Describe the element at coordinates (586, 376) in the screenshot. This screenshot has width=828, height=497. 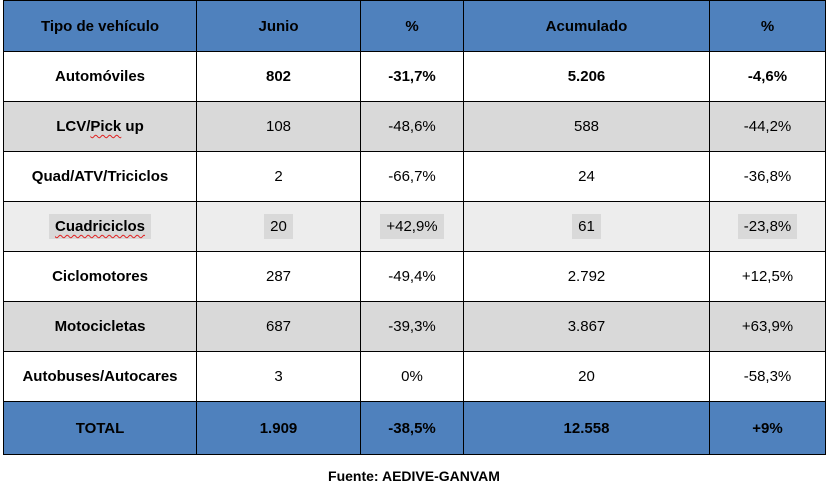
I see `cumulative-cell: 20` at that location.